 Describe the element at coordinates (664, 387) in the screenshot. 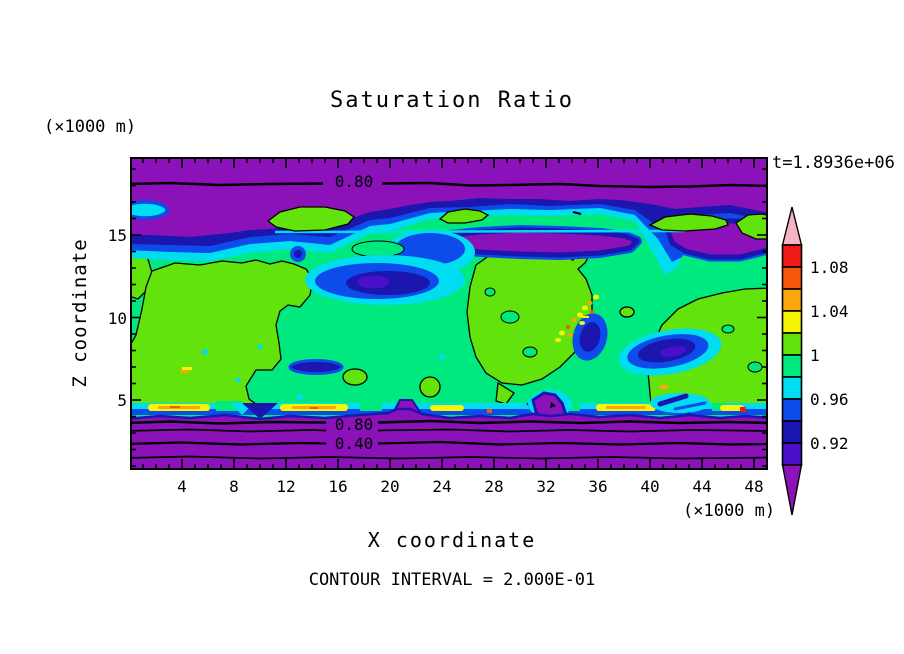

I see `orange-speck-right` at that location.